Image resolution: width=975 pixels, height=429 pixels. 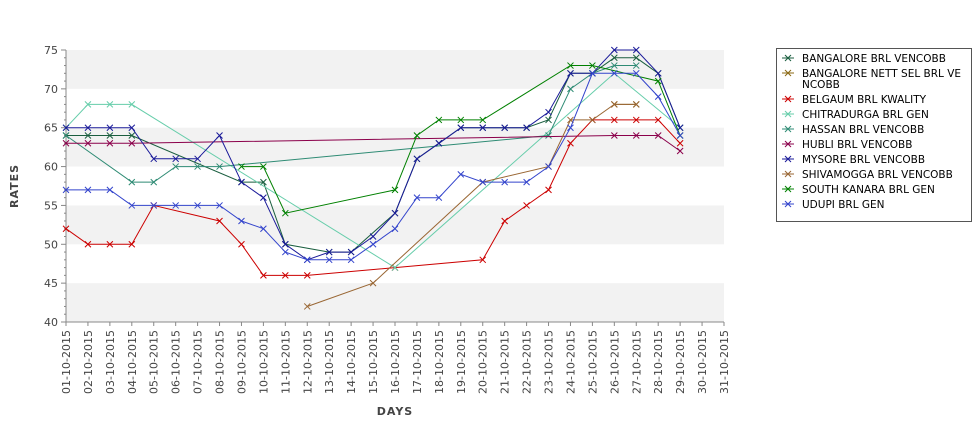 What do you see at coordinates (570, 362) in the screenshot?
I see `x-tick-label: 24-10-2015` at bounding box center [570, 362].